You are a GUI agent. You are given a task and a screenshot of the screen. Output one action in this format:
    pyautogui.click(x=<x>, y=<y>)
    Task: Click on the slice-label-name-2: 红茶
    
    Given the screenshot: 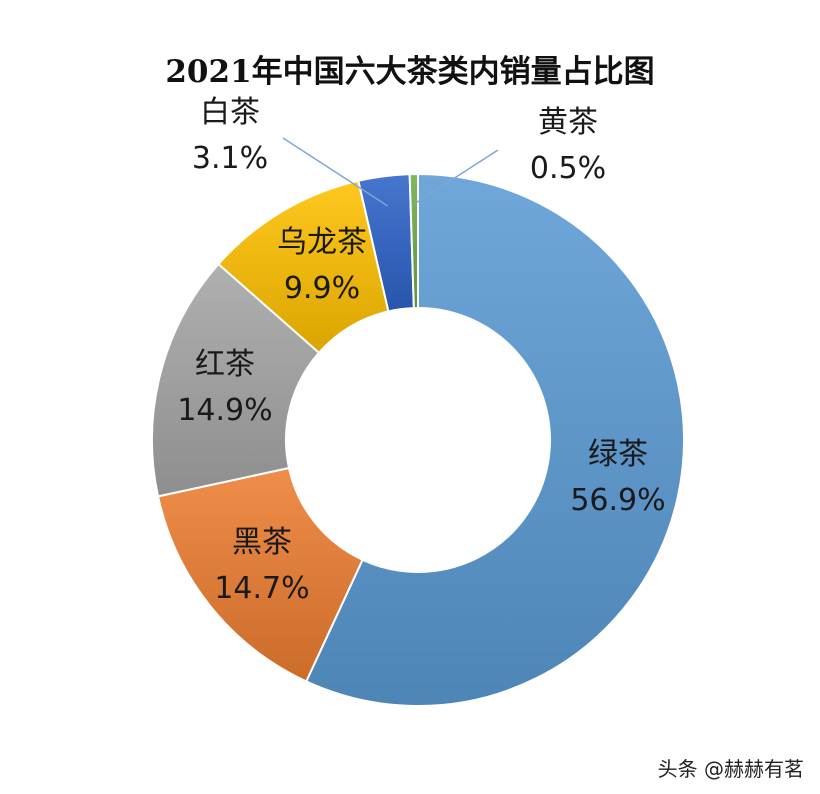 What is the action you would take?
    pyautogui.click(x=225, y=364)
    